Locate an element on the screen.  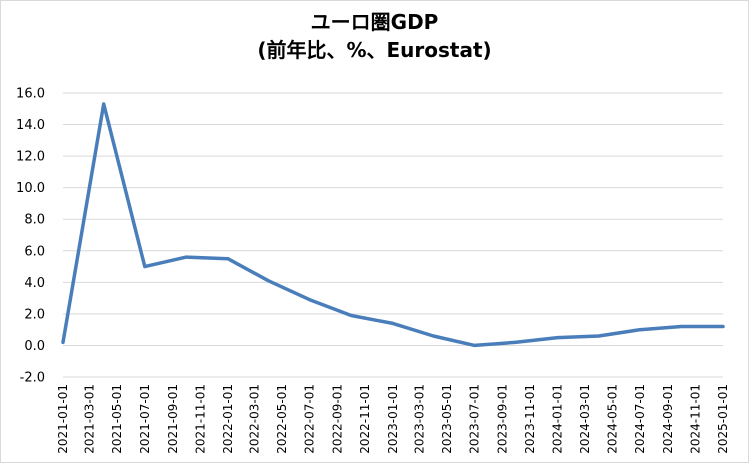
x-tick-label: 2022-09-01 is located at coordinates (338, 419).